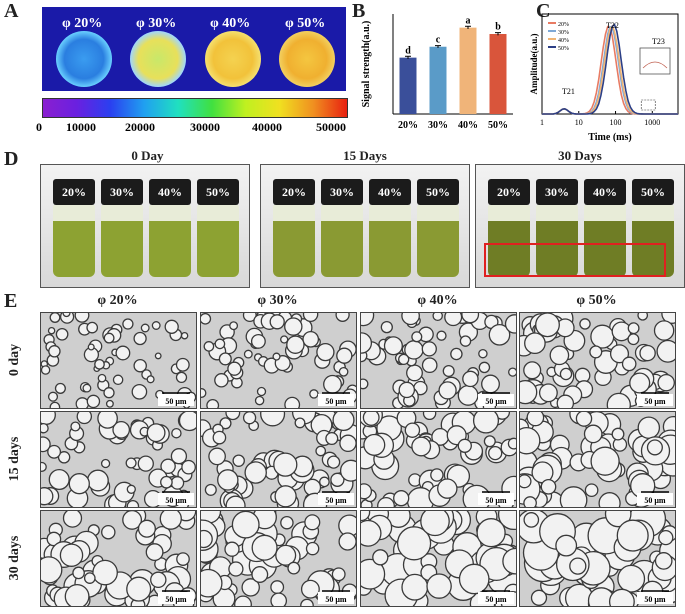  Describe the element at coordinates (655, 61) in the screenshot. I see `inset-box` at that location.